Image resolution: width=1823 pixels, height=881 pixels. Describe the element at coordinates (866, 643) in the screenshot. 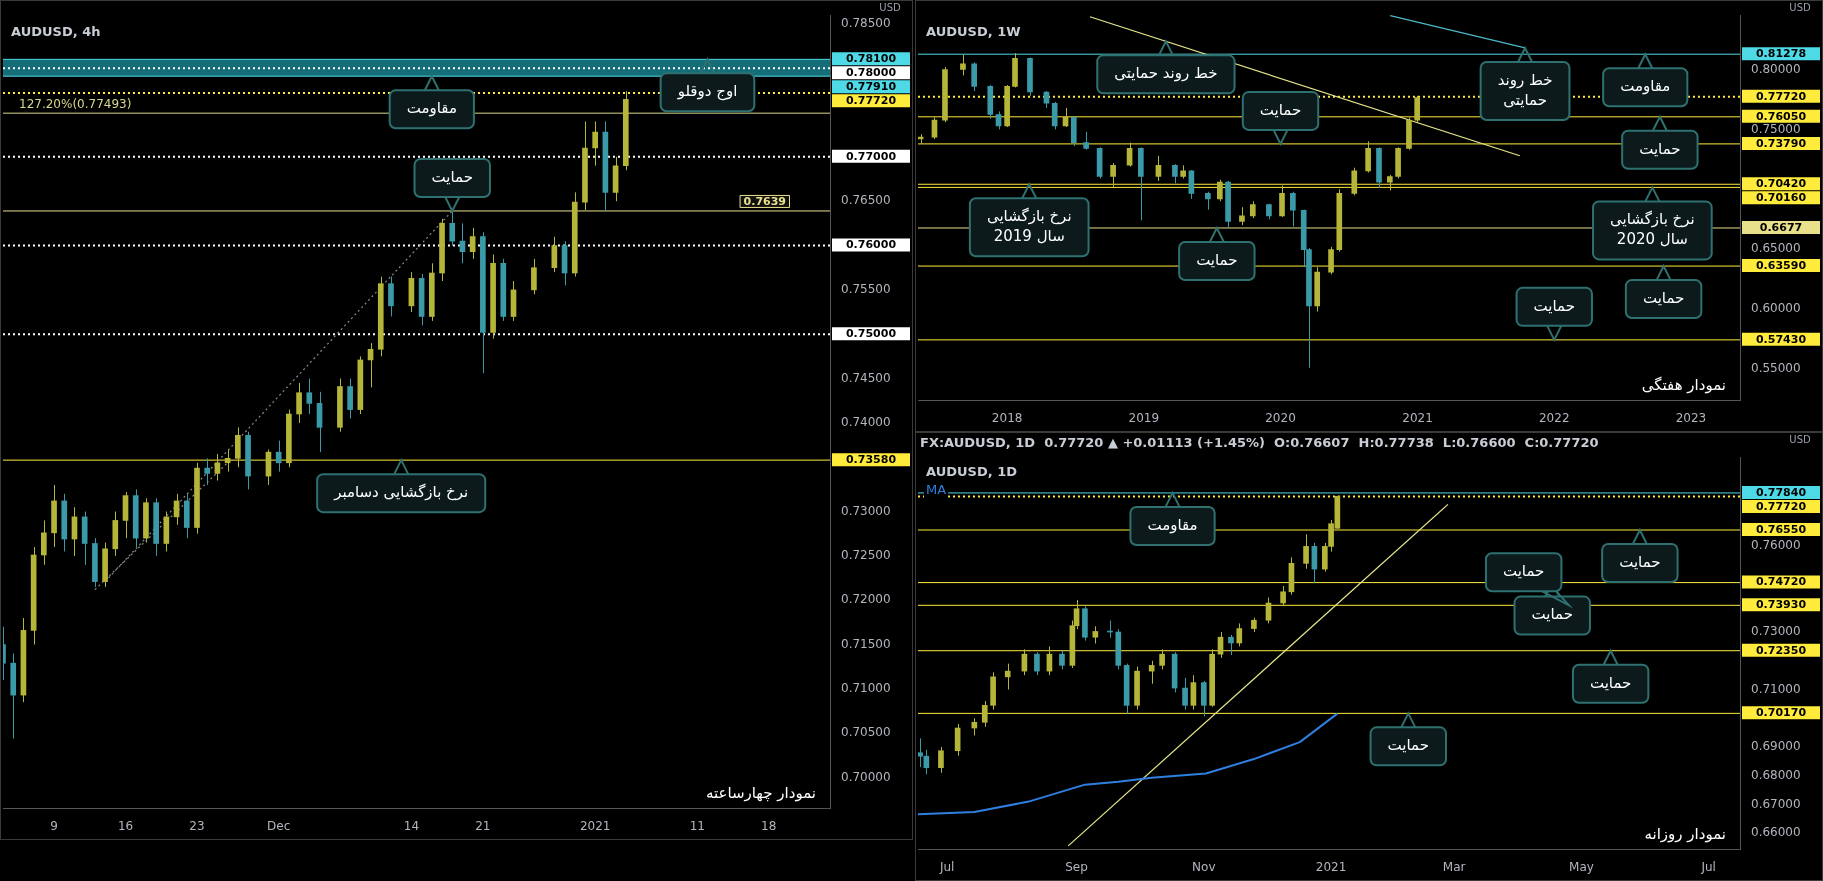

I see `y-tick-label: 0.71500` at that location.